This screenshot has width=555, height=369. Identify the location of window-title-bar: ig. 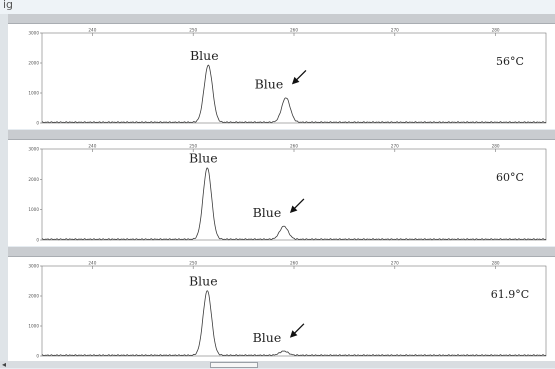
(277, 7).